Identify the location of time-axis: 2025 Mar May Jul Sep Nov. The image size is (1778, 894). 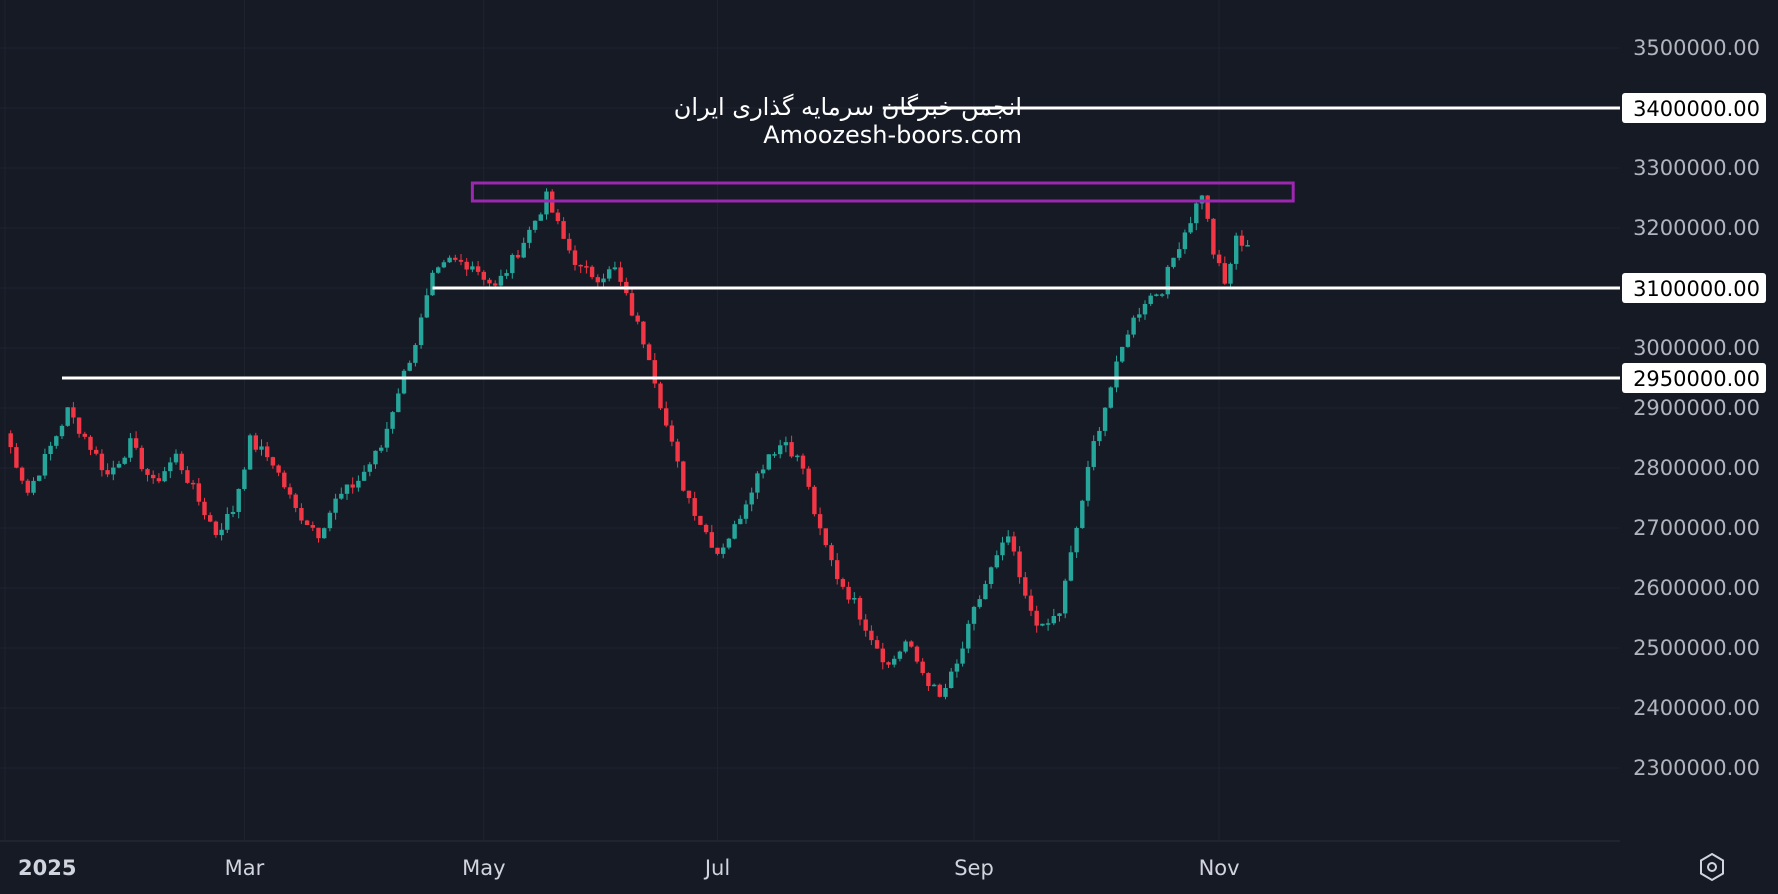
(629, 868).